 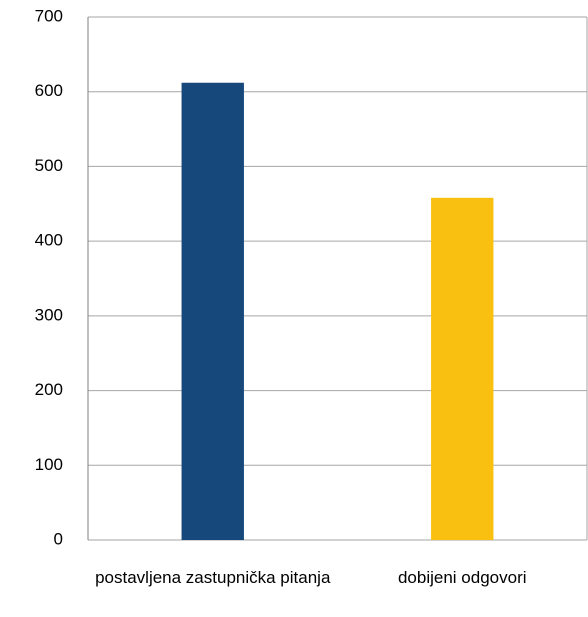 I want to click on y-tick-label: 600, so click(x=49, y=90).